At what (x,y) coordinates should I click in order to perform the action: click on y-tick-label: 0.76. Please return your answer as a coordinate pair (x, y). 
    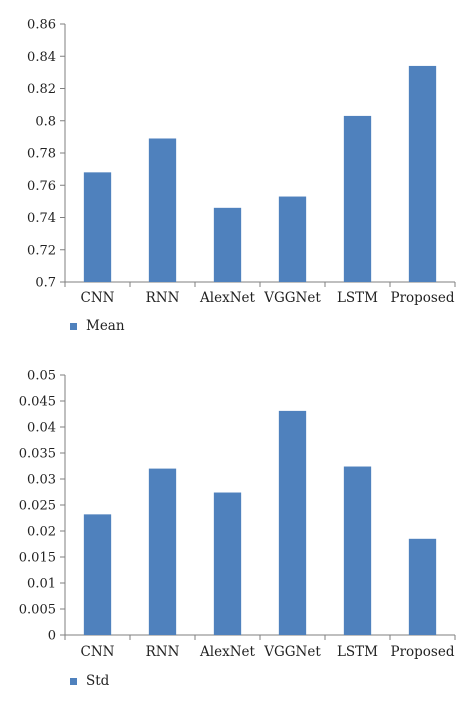
    Looking at the image, I should click on (41, 186).